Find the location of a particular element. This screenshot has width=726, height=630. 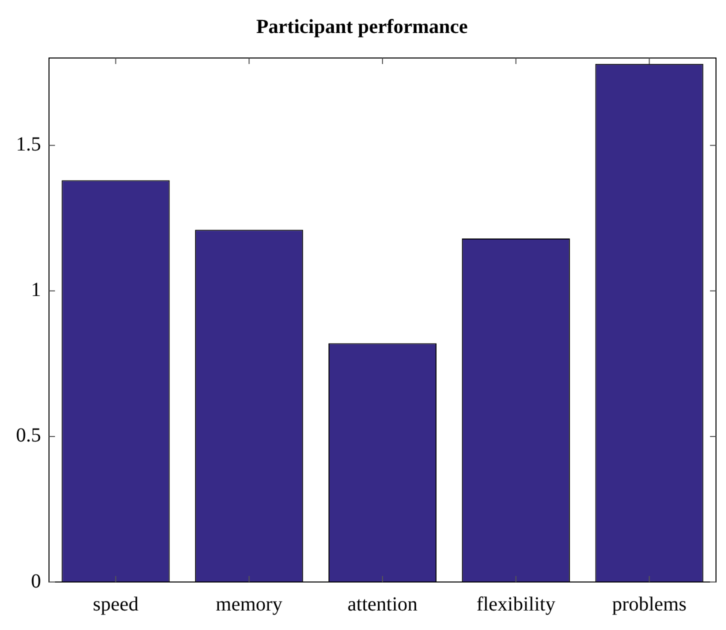

x-tick-label: flexibility is located at coordinates (516, 604).